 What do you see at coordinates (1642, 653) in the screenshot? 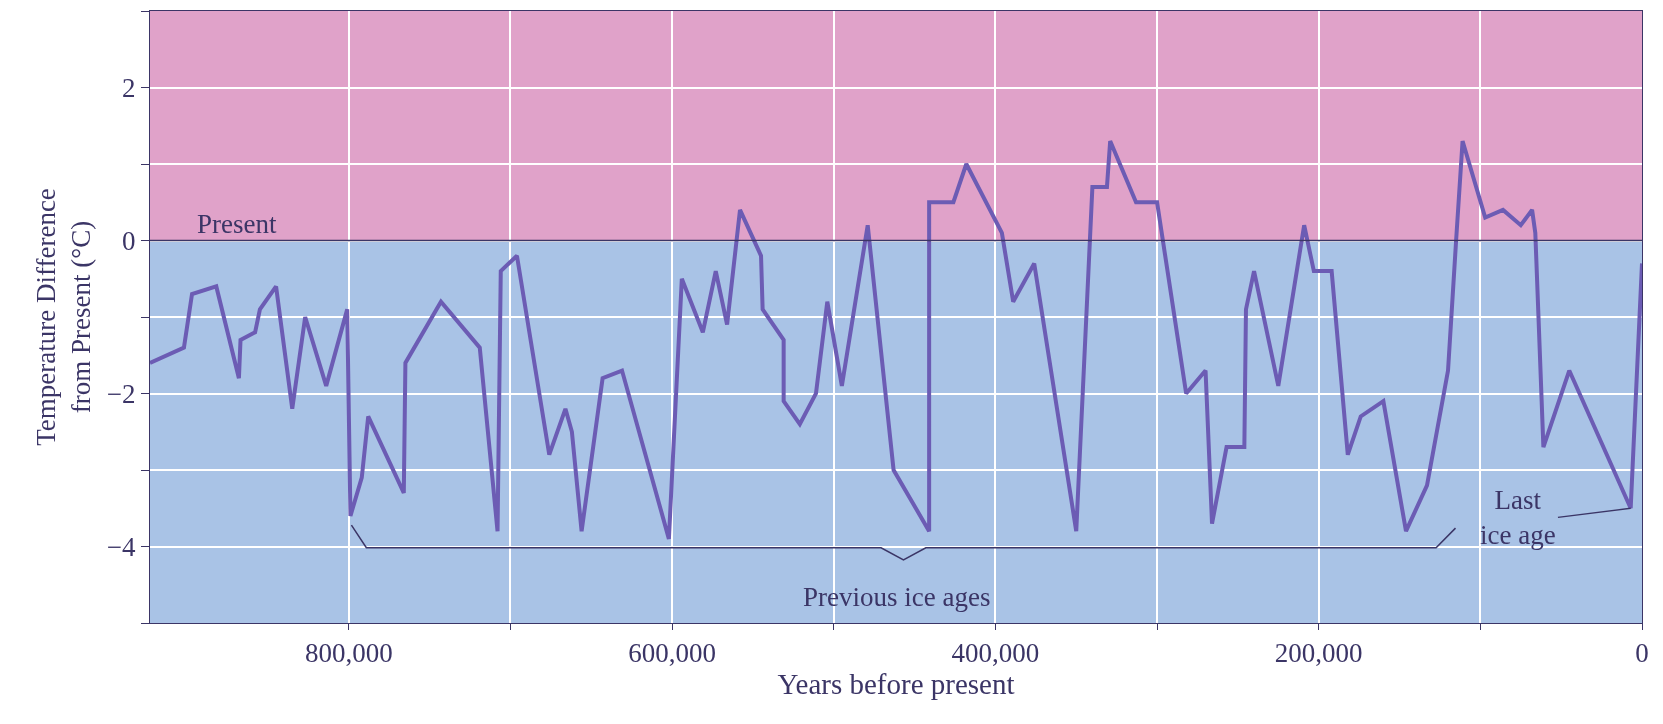
I see `x-tick-label: 0` at bounding box center [1642, 653].